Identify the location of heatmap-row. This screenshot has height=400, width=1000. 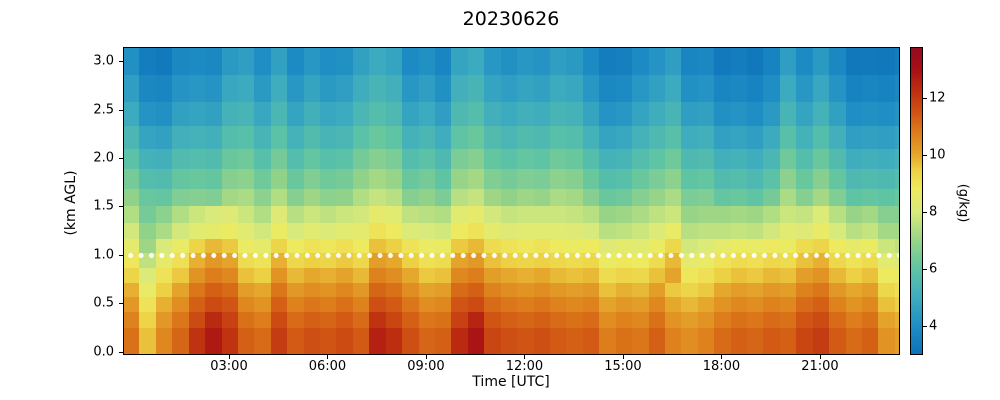
(511, 159).